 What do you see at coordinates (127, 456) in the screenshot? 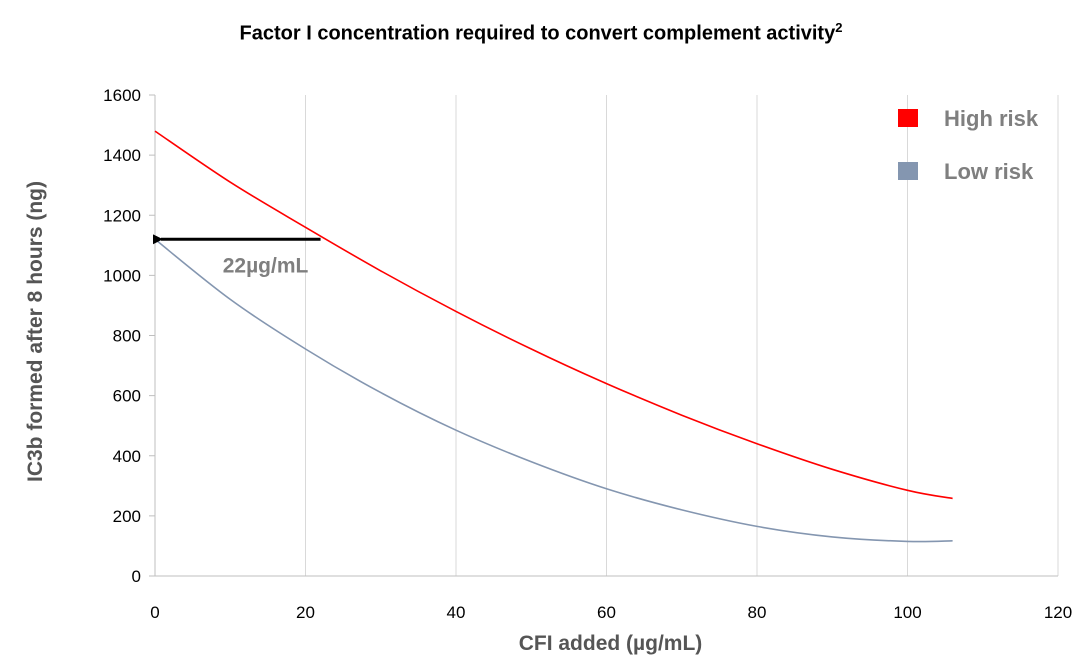
I see `y-tick-label: 400` at bounding box center [127, 456].